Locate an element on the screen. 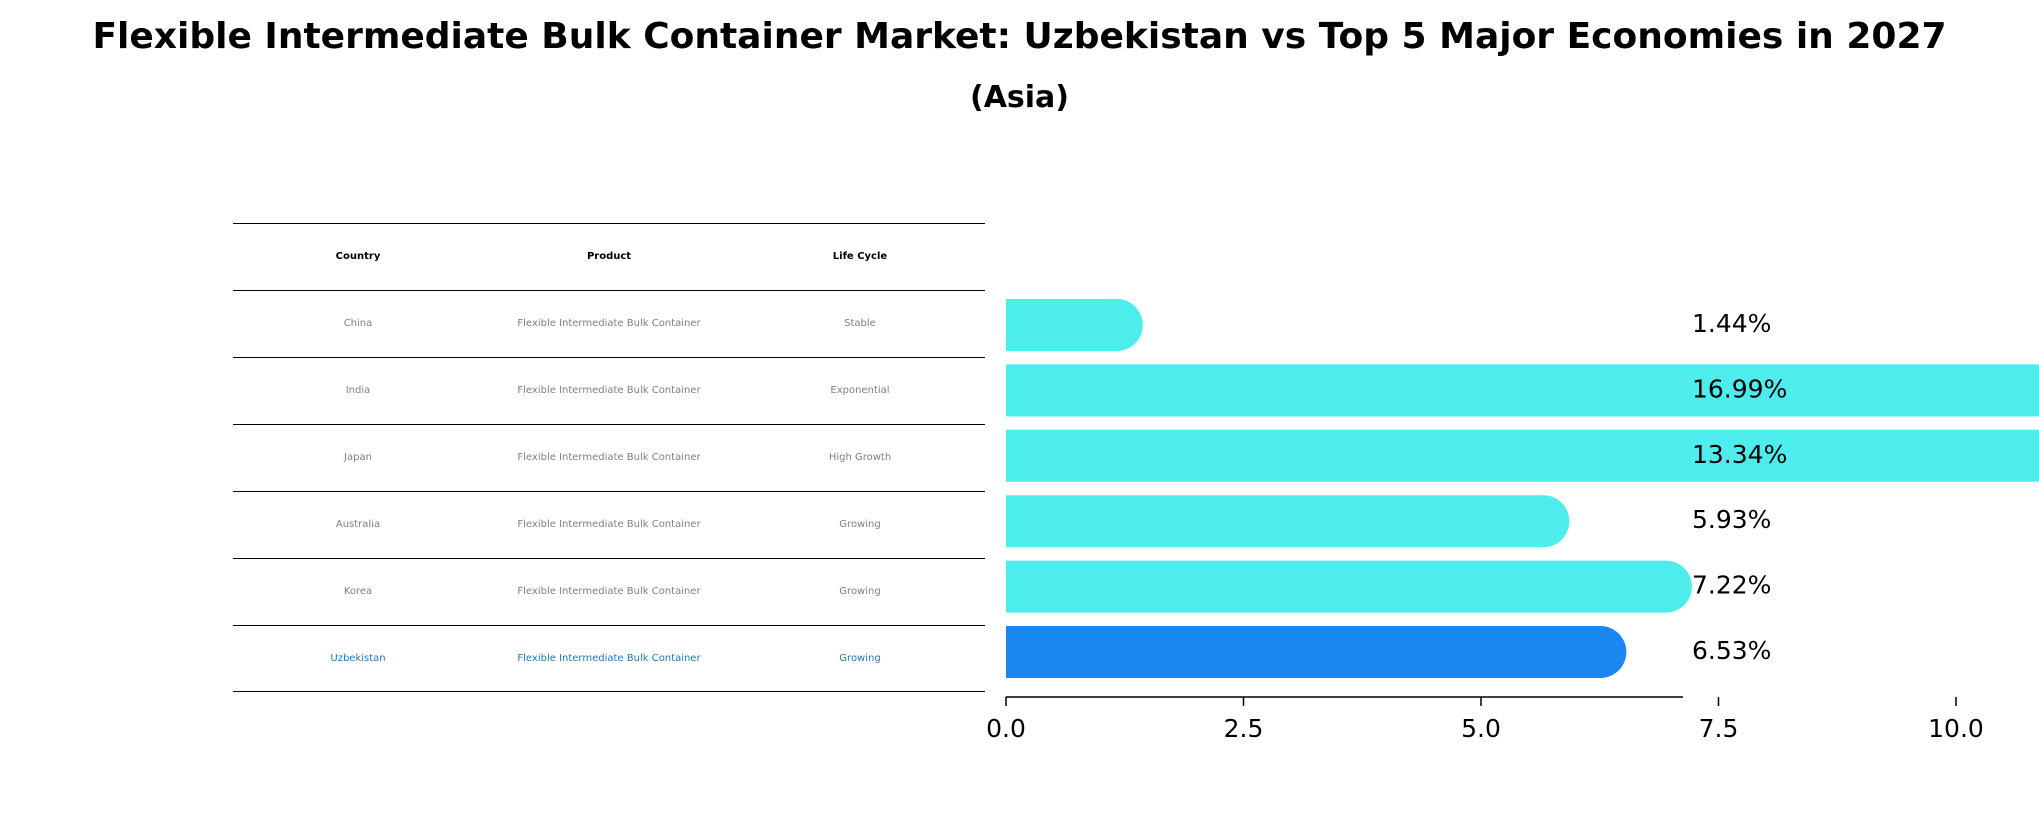  bar-value-label: 7.22% is located at coordinates (1731, 585).